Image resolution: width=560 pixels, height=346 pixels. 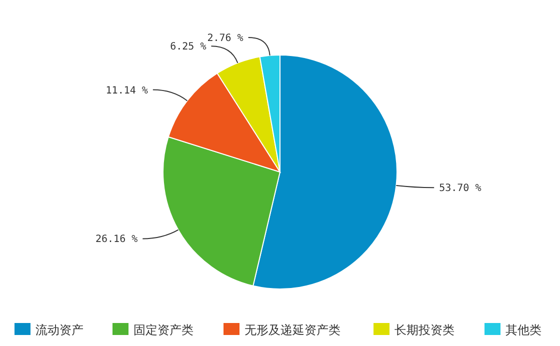 I want to click on legend-label: 长期投资类, so click(x=424, y=330).